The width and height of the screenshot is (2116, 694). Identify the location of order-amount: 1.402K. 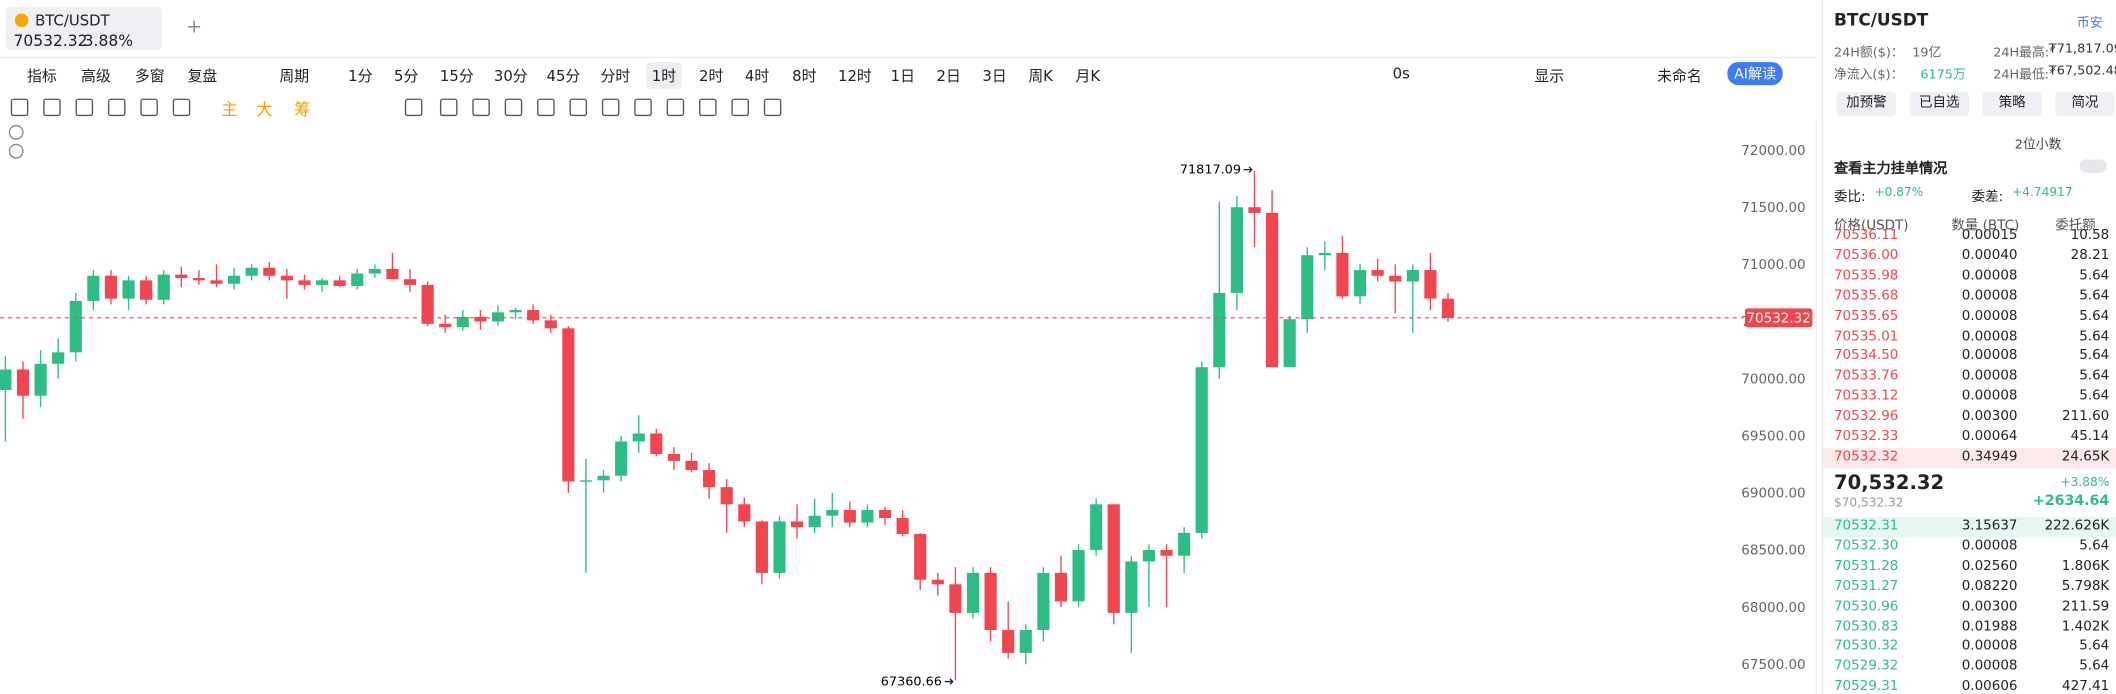
(2085, 626).